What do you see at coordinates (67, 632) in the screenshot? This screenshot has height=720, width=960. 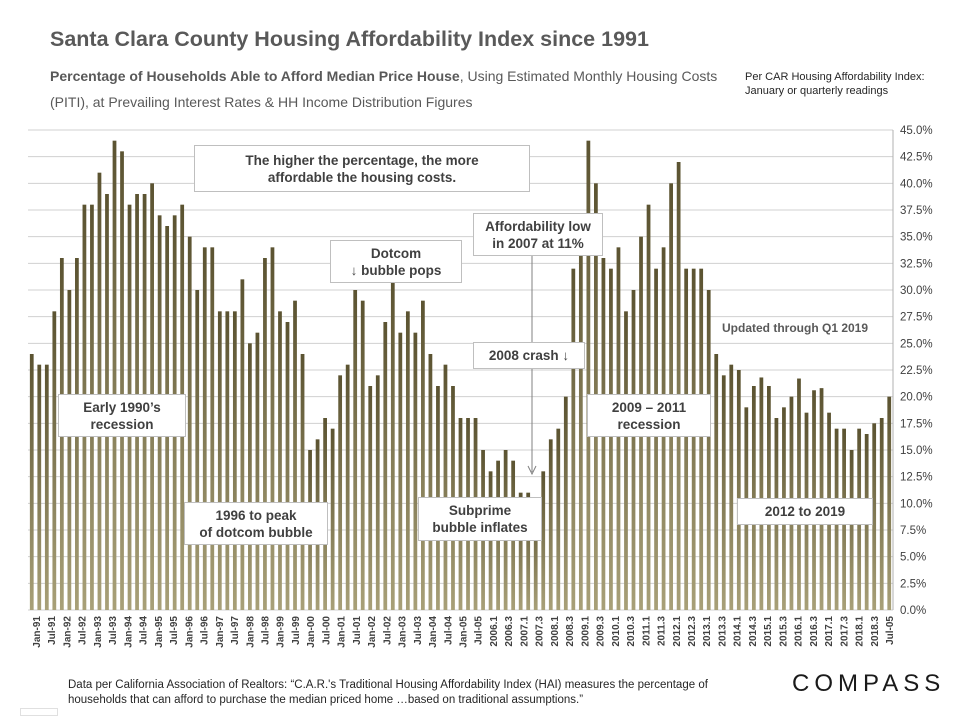 I see `x-tick-label: Jan-92` at bounding box center [67, 632].